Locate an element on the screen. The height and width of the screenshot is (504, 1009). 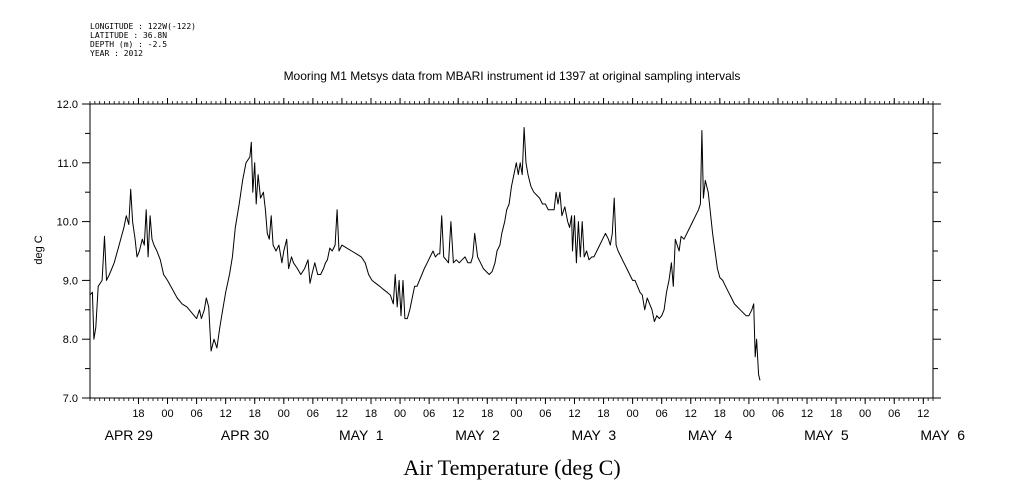
y-tick-label: 7.0 is located at coordinates (70, 399).